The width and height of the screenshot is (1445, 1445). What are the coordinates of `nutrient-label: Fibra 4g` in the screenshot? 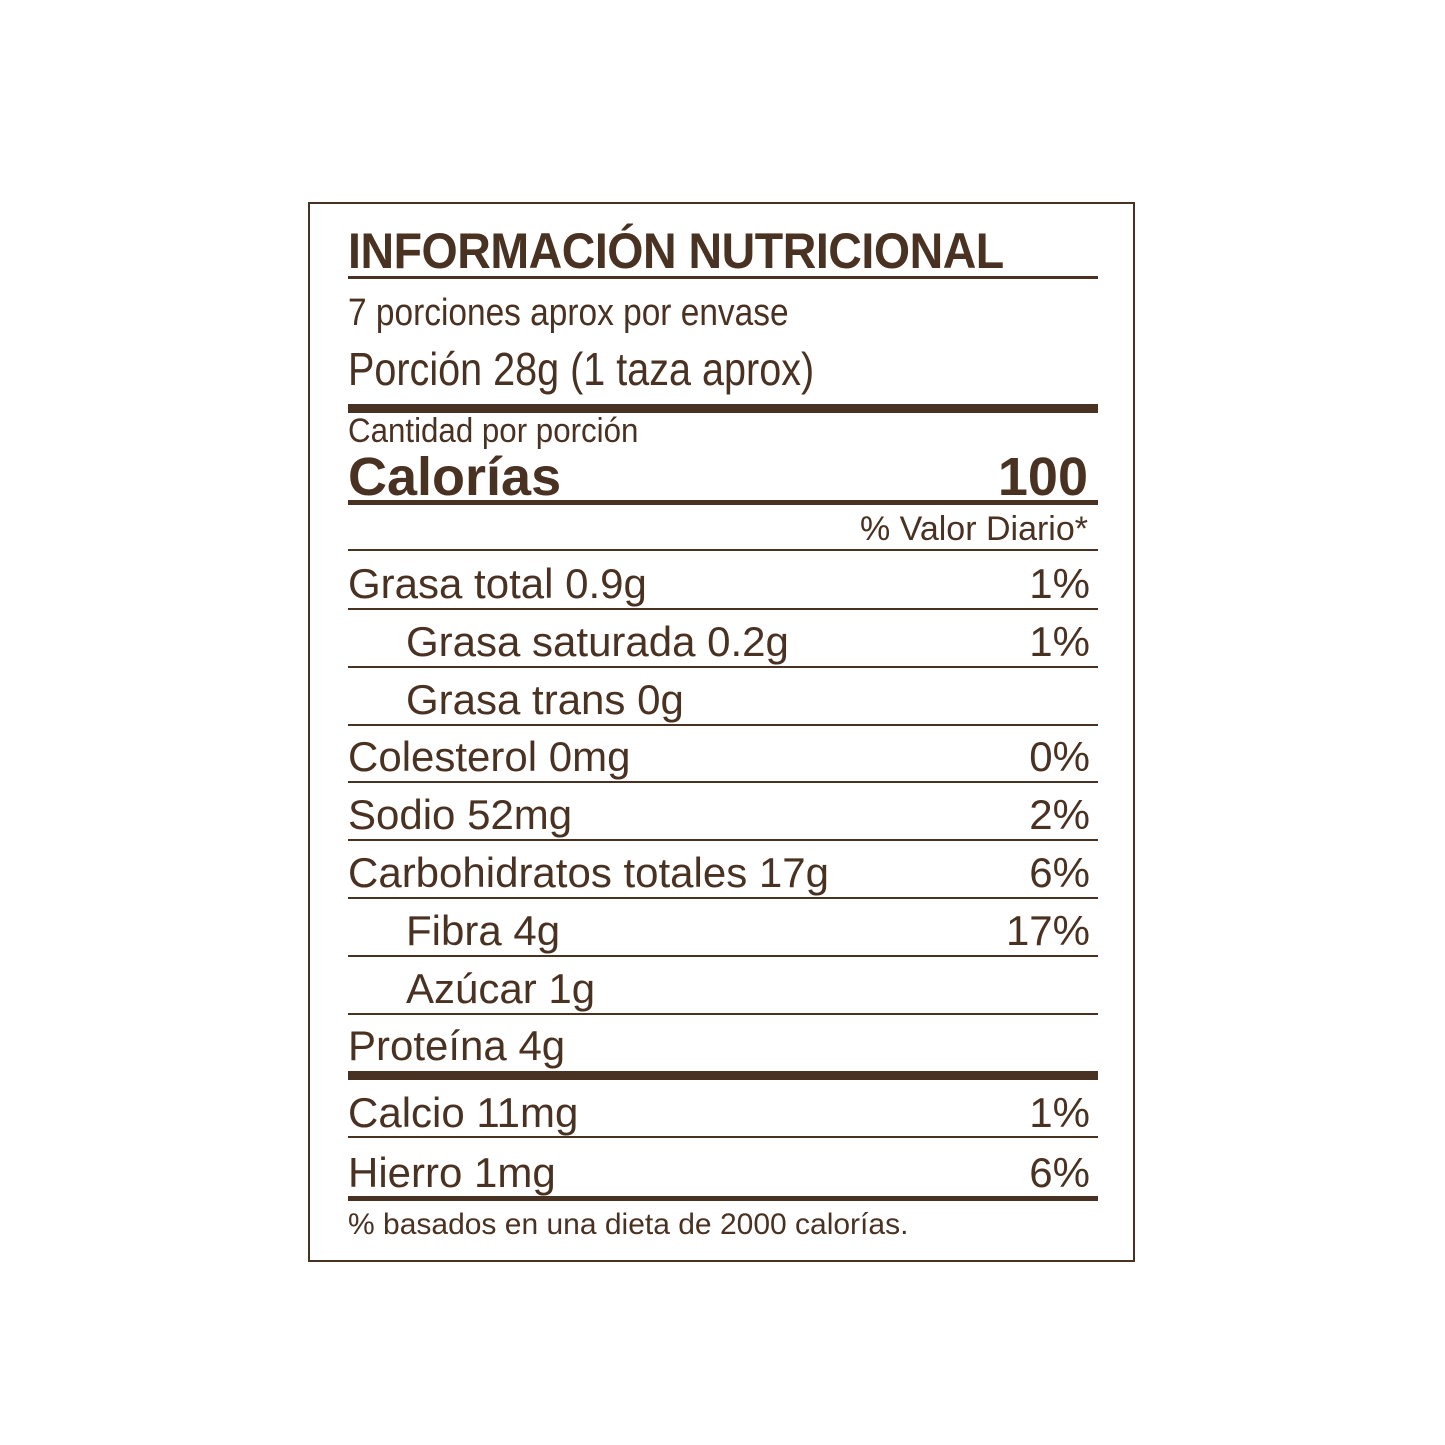 It's located at (483, 930).